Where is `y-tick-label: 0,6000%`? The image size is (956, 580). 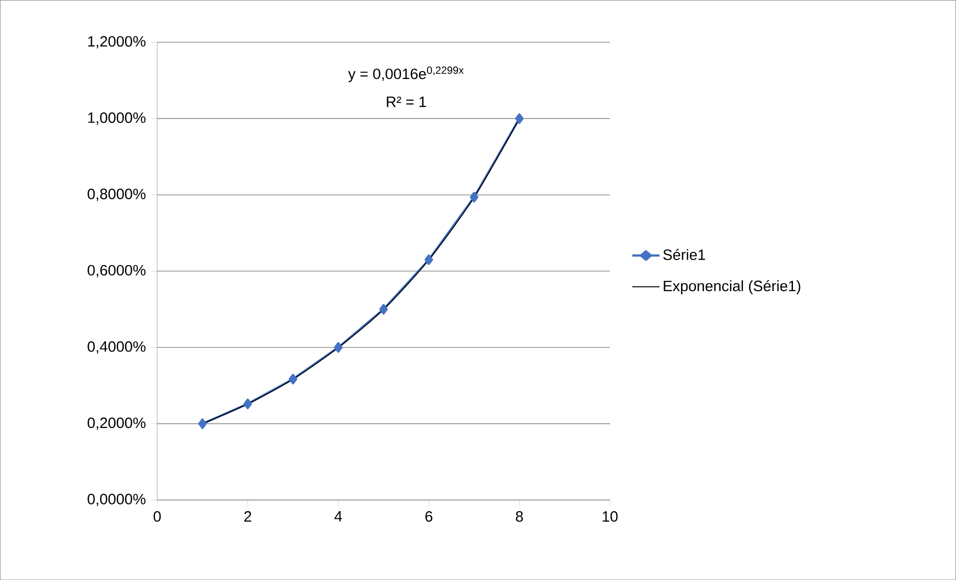 y-tick-label: 0,6000% is located at coordinates (117, 271).